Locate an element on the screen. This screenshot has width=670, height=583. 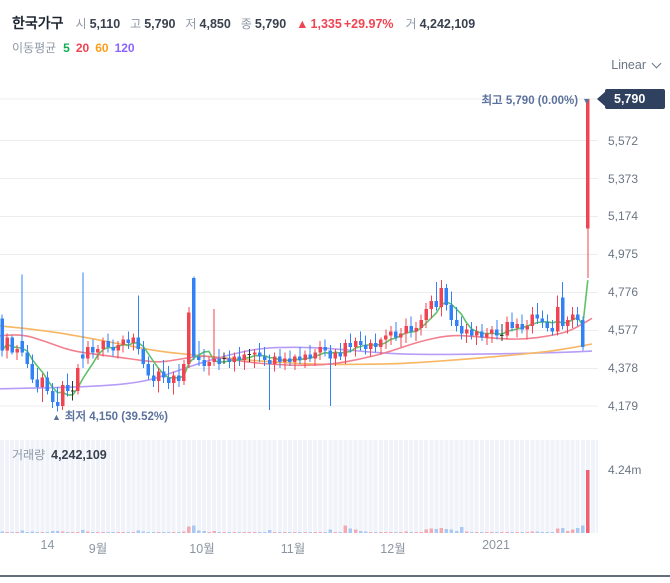
price-axis-label: 4,179 is located at coordinates (623, 406).